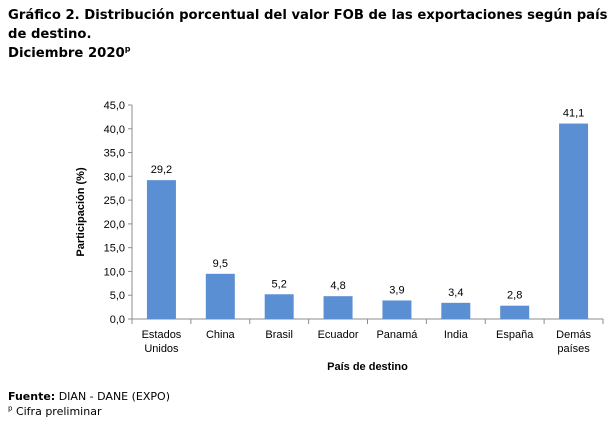  What do you see at coordinates (161, 170) in the screenshot?
I see `data-label: 29,2` at bounding box center [161, 170].